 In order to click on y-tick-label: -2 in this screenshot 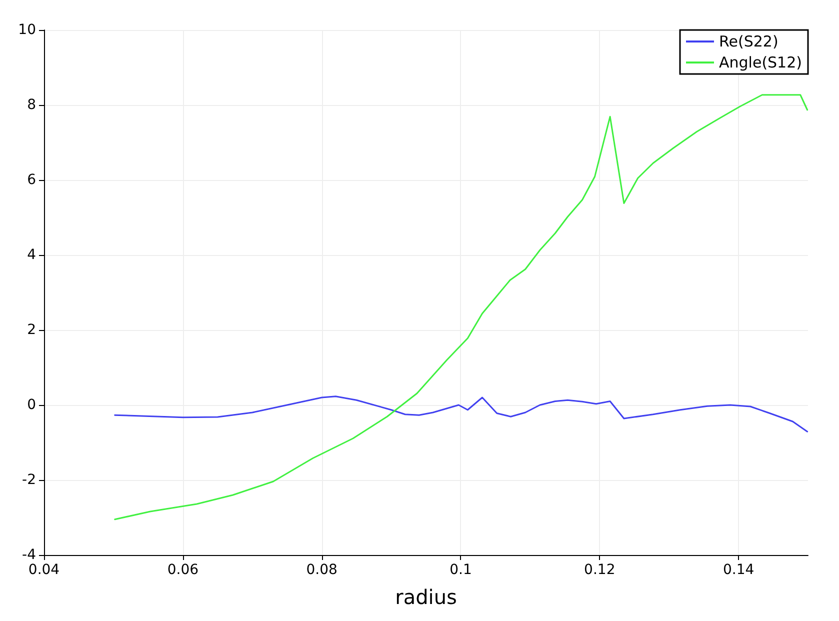, I will do `click(29, 480)`.